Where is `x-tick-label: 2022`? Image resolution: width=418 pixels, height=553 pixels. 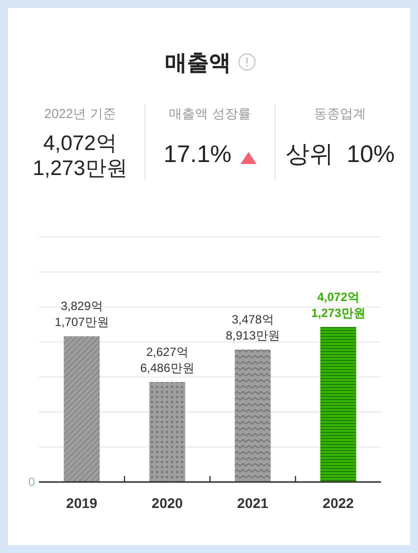
x-tick-label: 2022 is located at coordinates (338, 503).